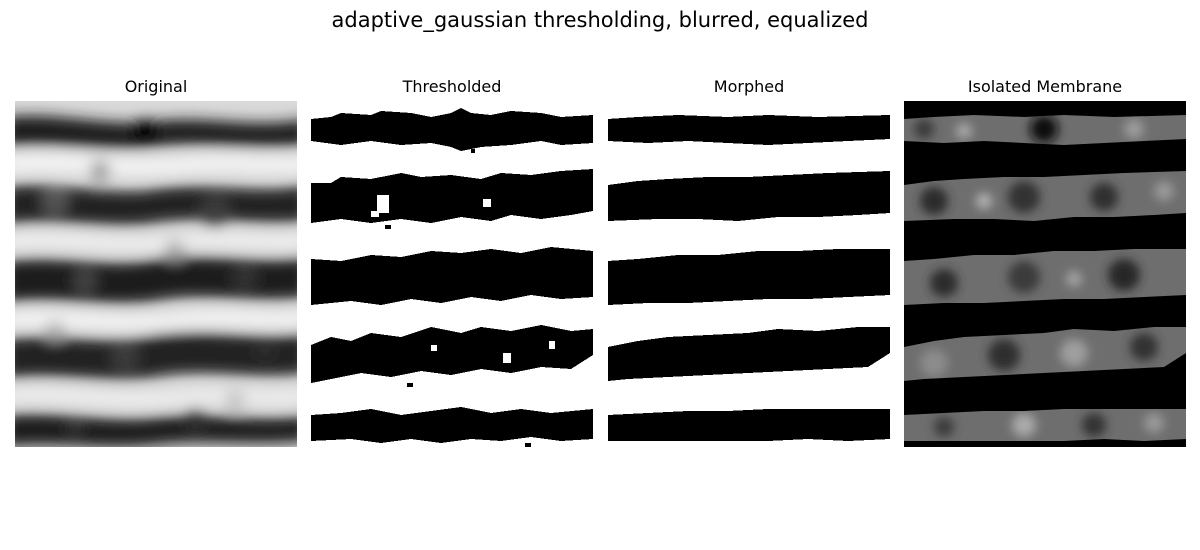 The height and width of the screenshot is (550, 1200). Describe the element at coordinates (1045, 86) in the screenshot. I see `panel-title-isolated-membrane: Isolated Membrane` at that location.